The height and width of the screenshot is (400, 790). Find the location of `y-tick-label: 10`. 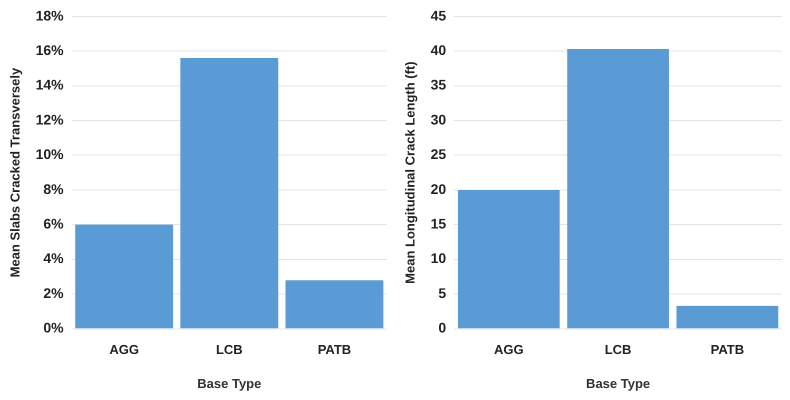

y-tick-label: 10 is located at coordinates (438, 258).